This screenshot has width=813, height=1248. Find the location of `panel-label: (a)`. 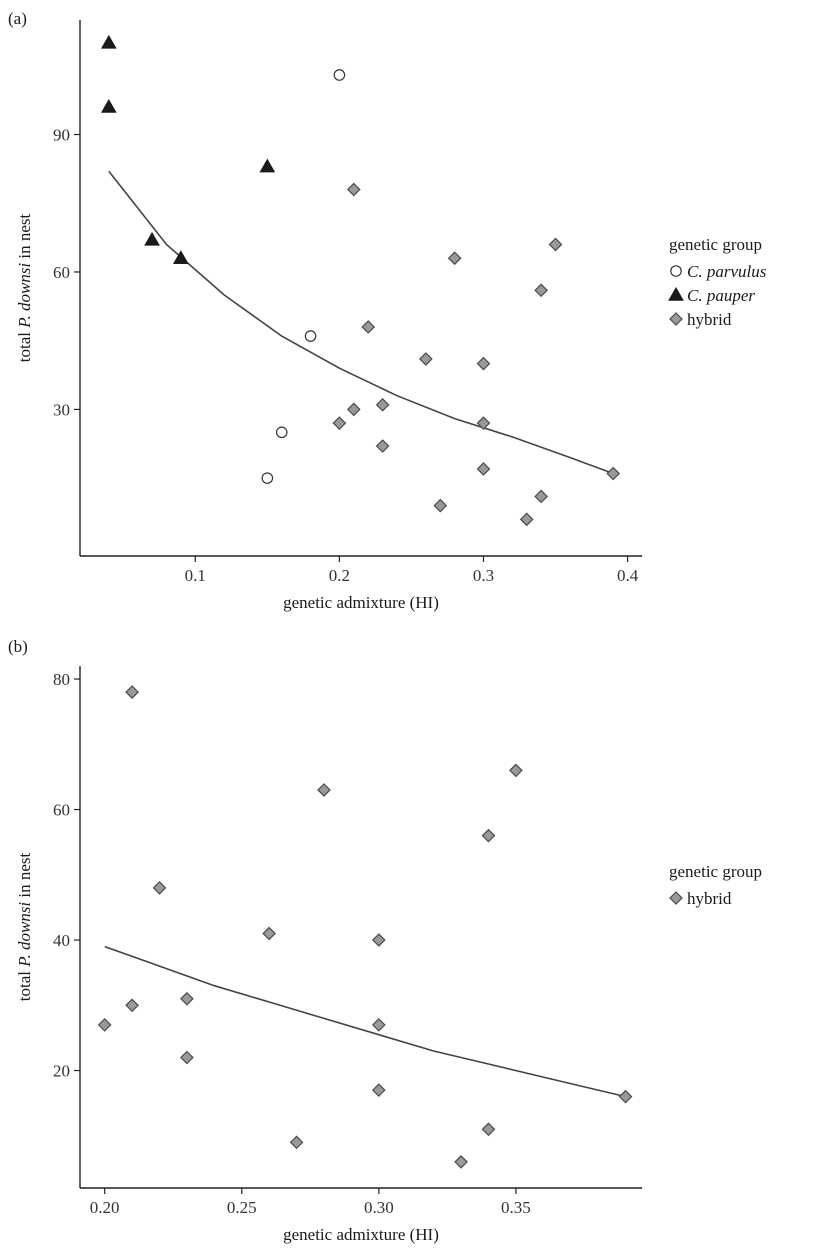

panel-label: (a) is located at coordinates (17, 18).